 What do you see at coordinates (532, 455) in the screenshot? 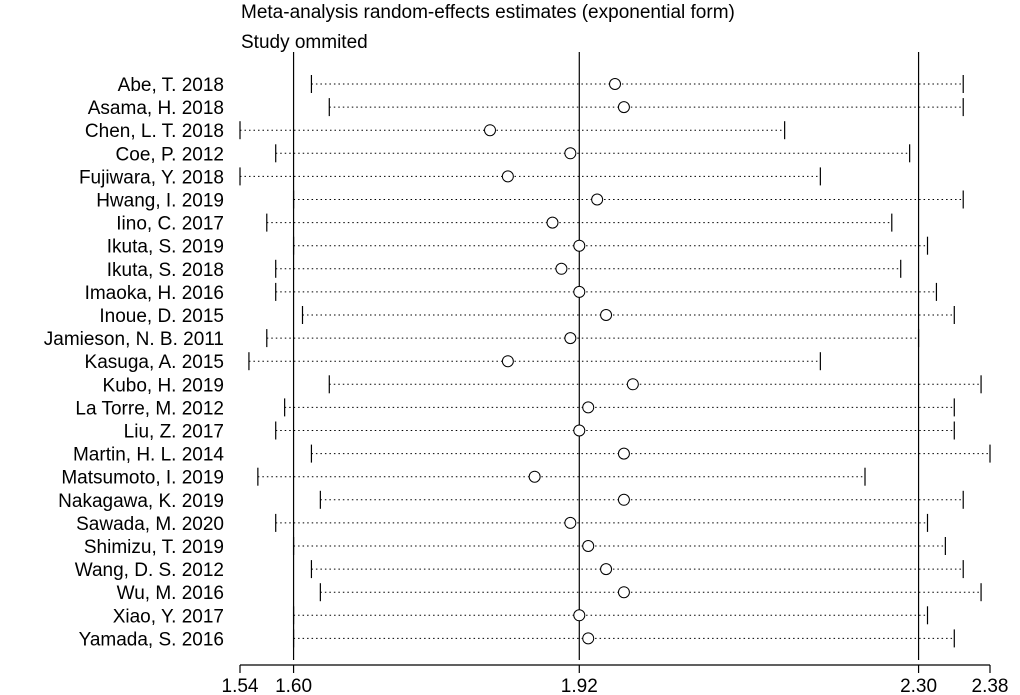
I see `study-row: Martin, H. L. 2014` at bounding box center [532, 455].